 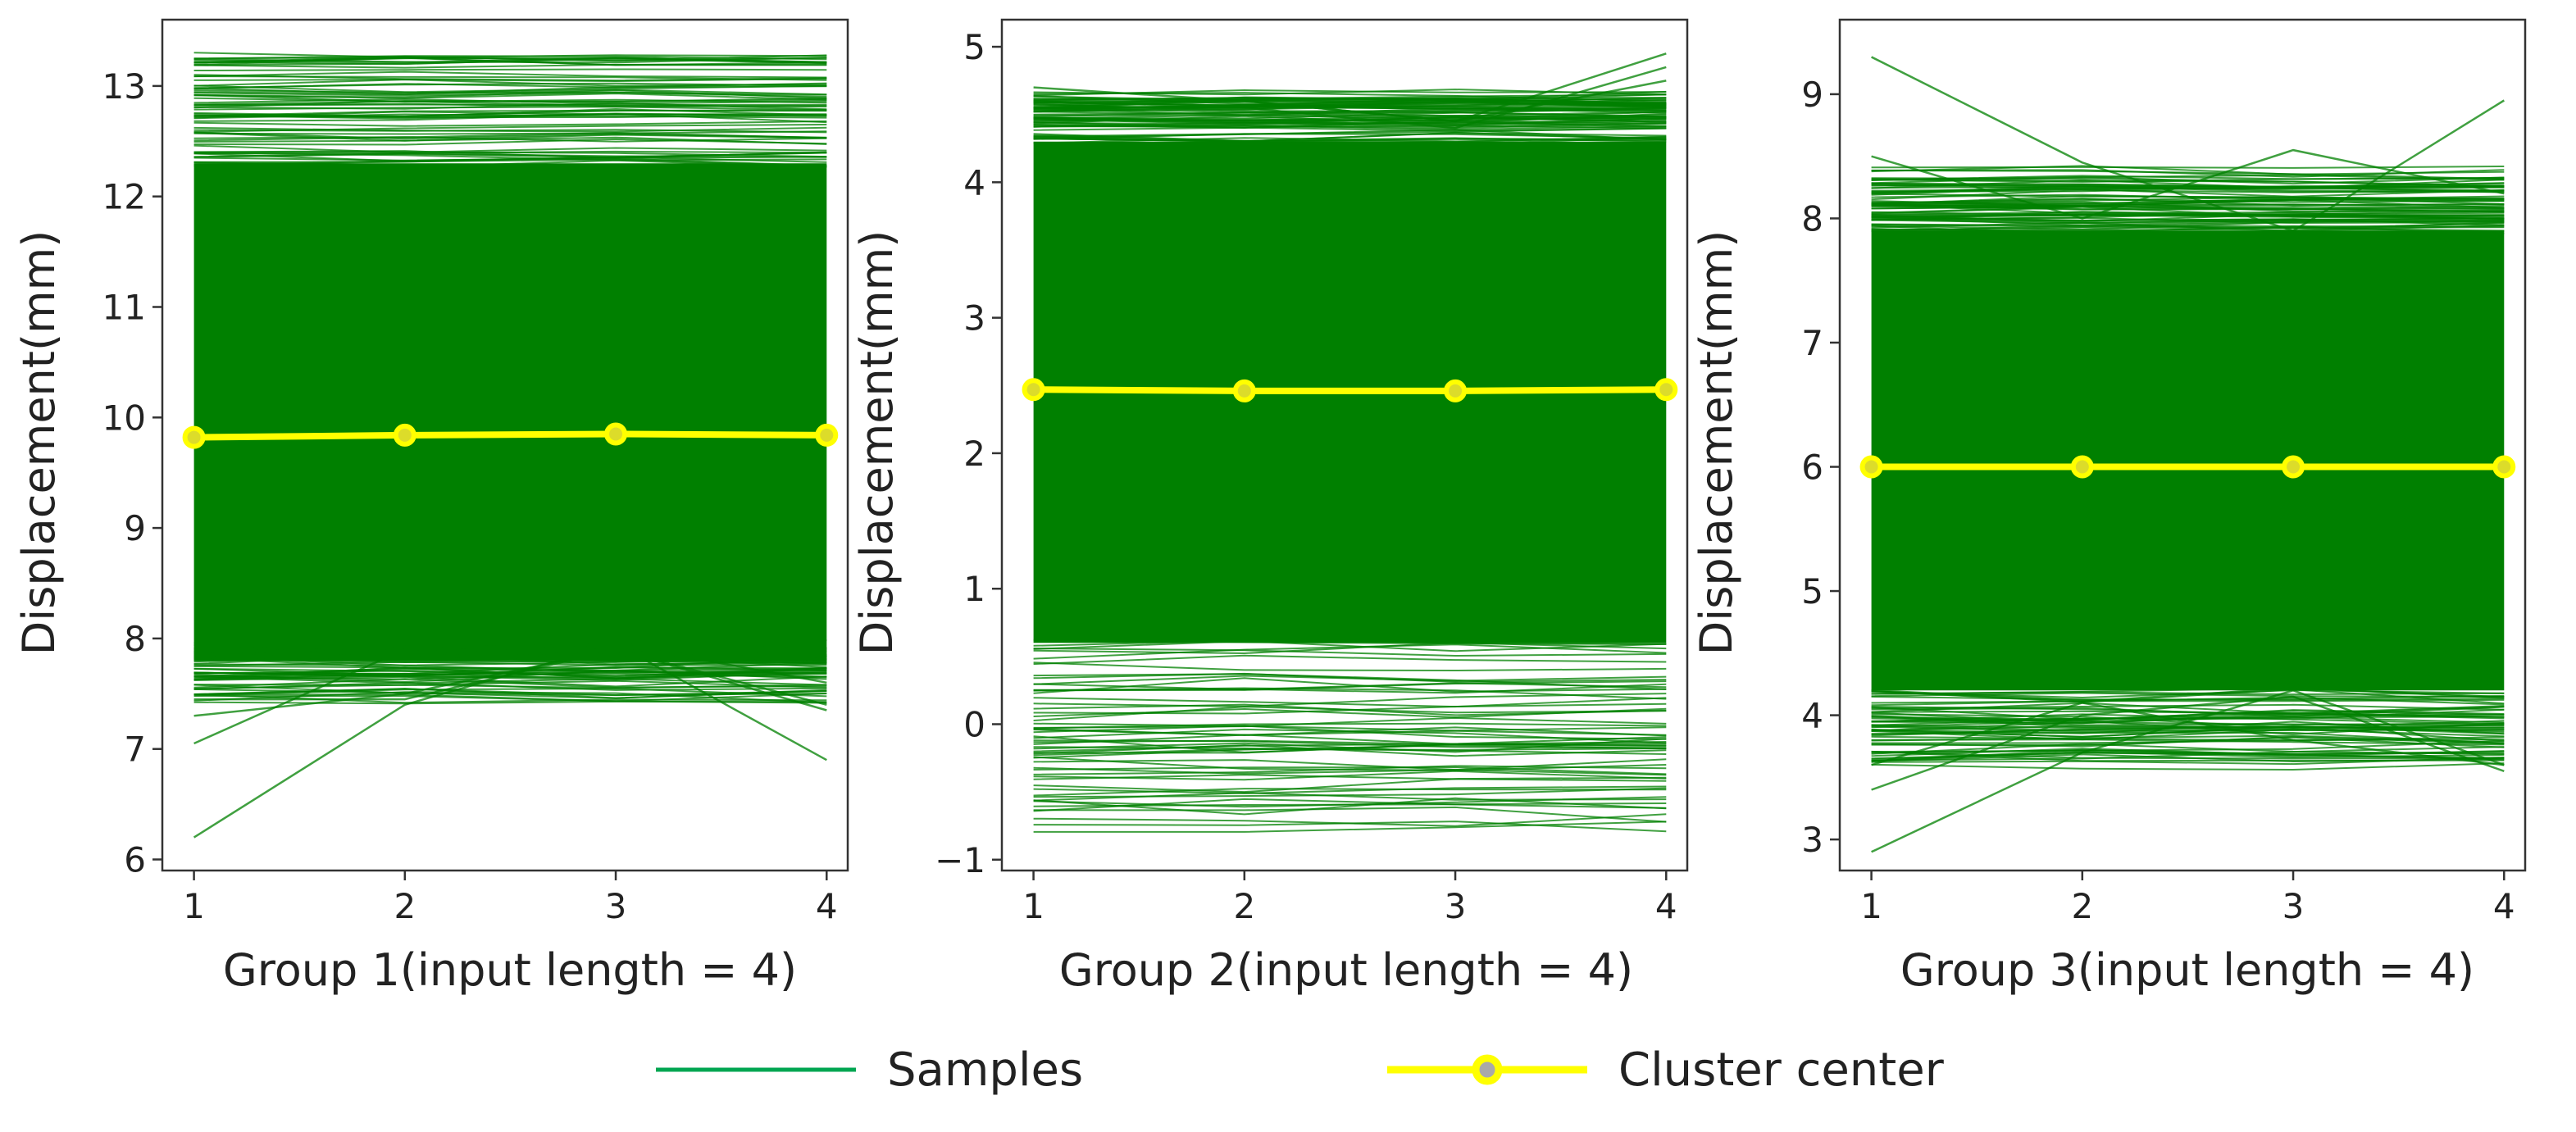 What do you see at coordinates (985, 1070) in the screenshot?
I see `legend-samples-label: Samples` at bounding box center [985, 1070].